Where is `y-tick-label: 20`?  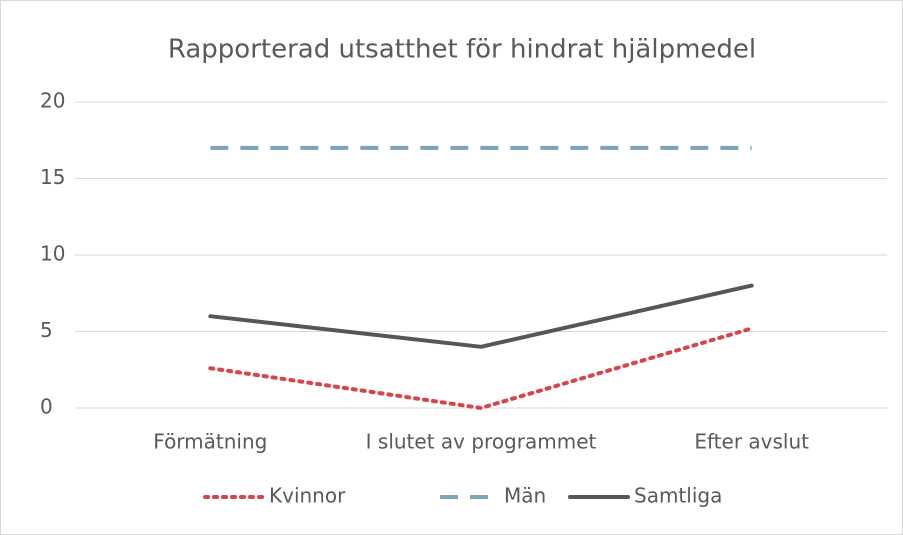 y-tick-label: 20 is located at coordinates (52, 101).